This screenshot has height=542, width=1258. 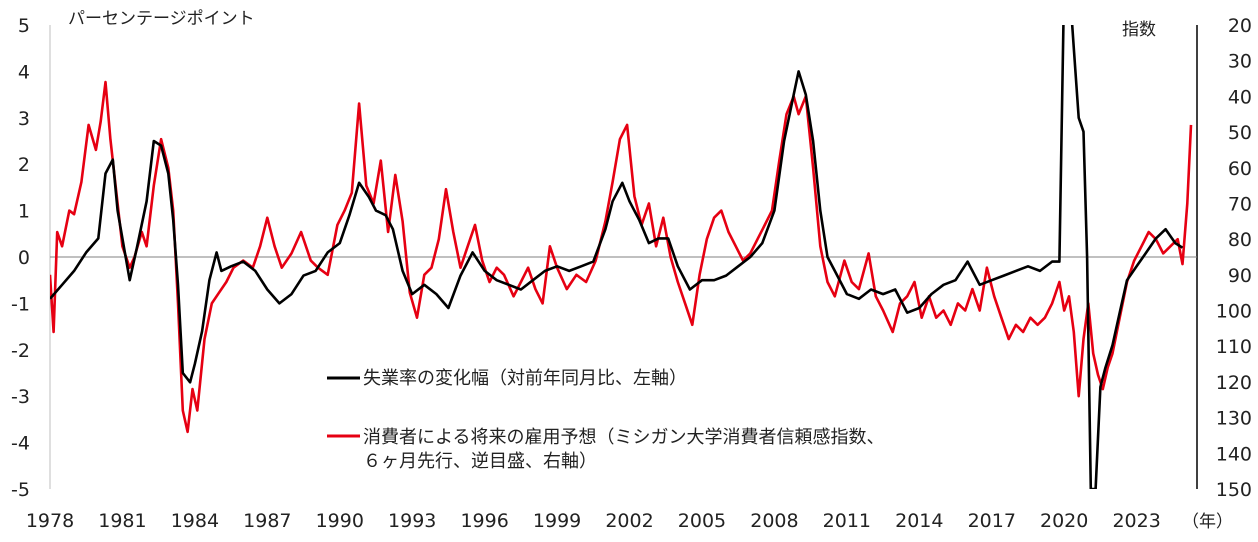 I want to click on left-tick-label-2: 3, so click(x=24, y=119).